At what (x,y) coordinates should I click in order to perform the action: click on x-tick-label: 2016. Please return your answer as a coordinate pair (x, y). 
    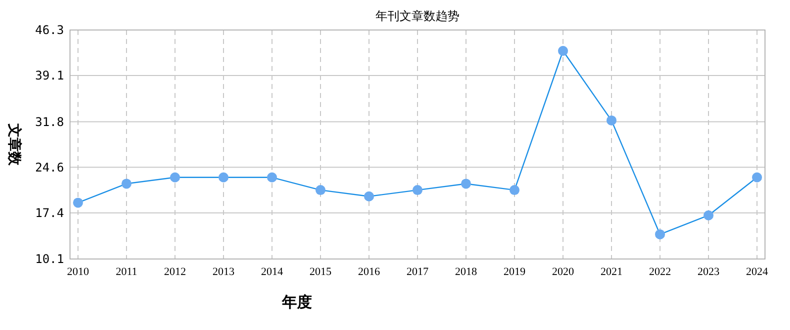
    Looking at the image, I should click on (369, 272).